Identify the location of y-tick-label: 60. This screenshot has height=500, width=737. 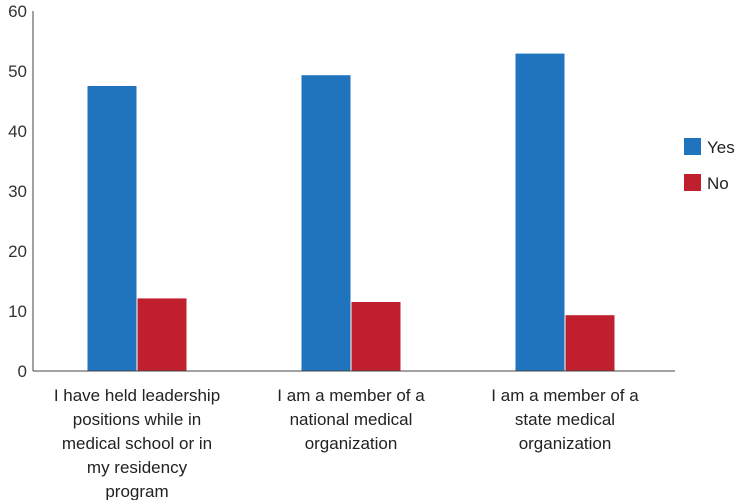
(17, 11).